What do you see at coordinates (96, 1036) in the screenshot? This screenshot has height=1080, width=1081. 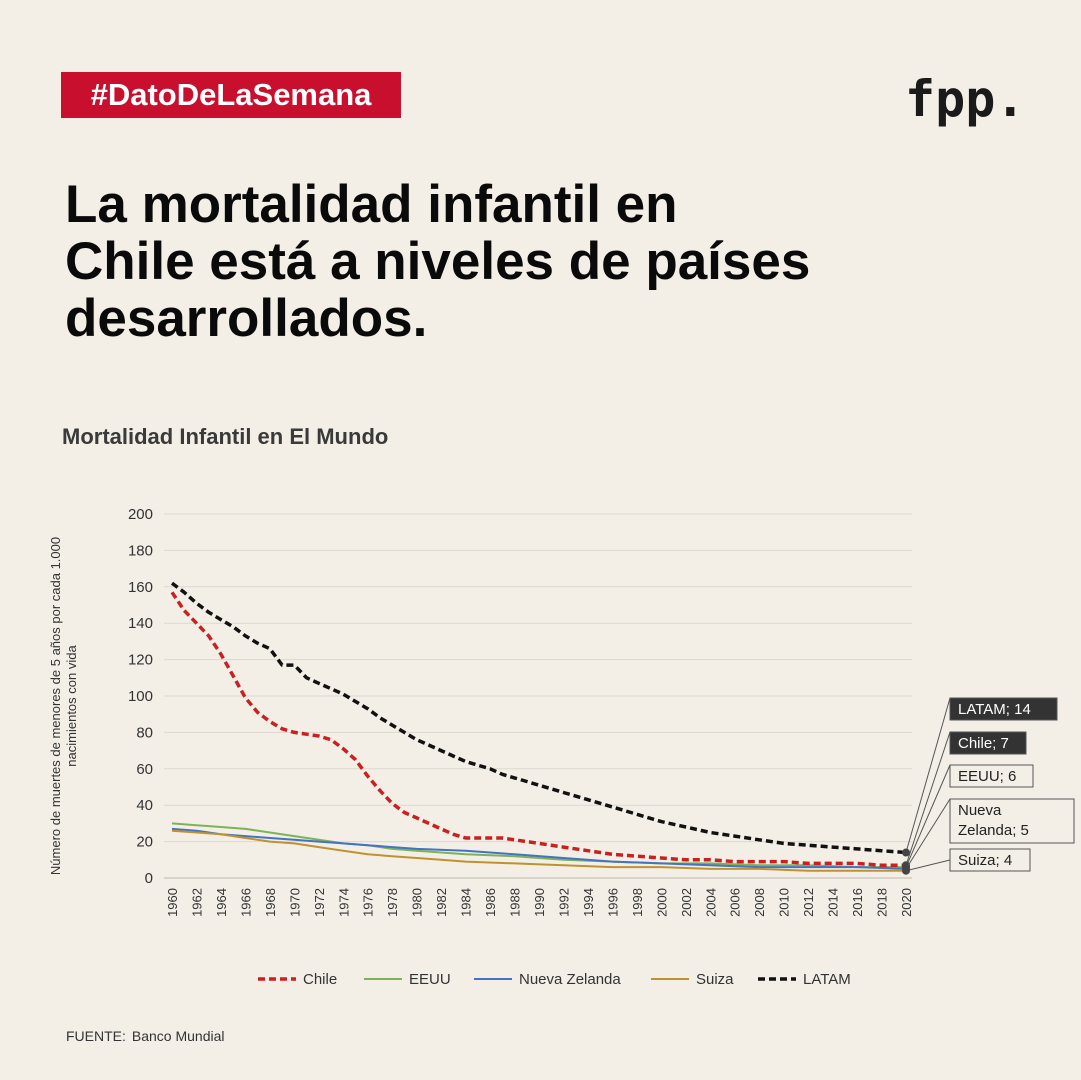 I see `source-label: FUENTE:` at bounding box center [96, 1036].